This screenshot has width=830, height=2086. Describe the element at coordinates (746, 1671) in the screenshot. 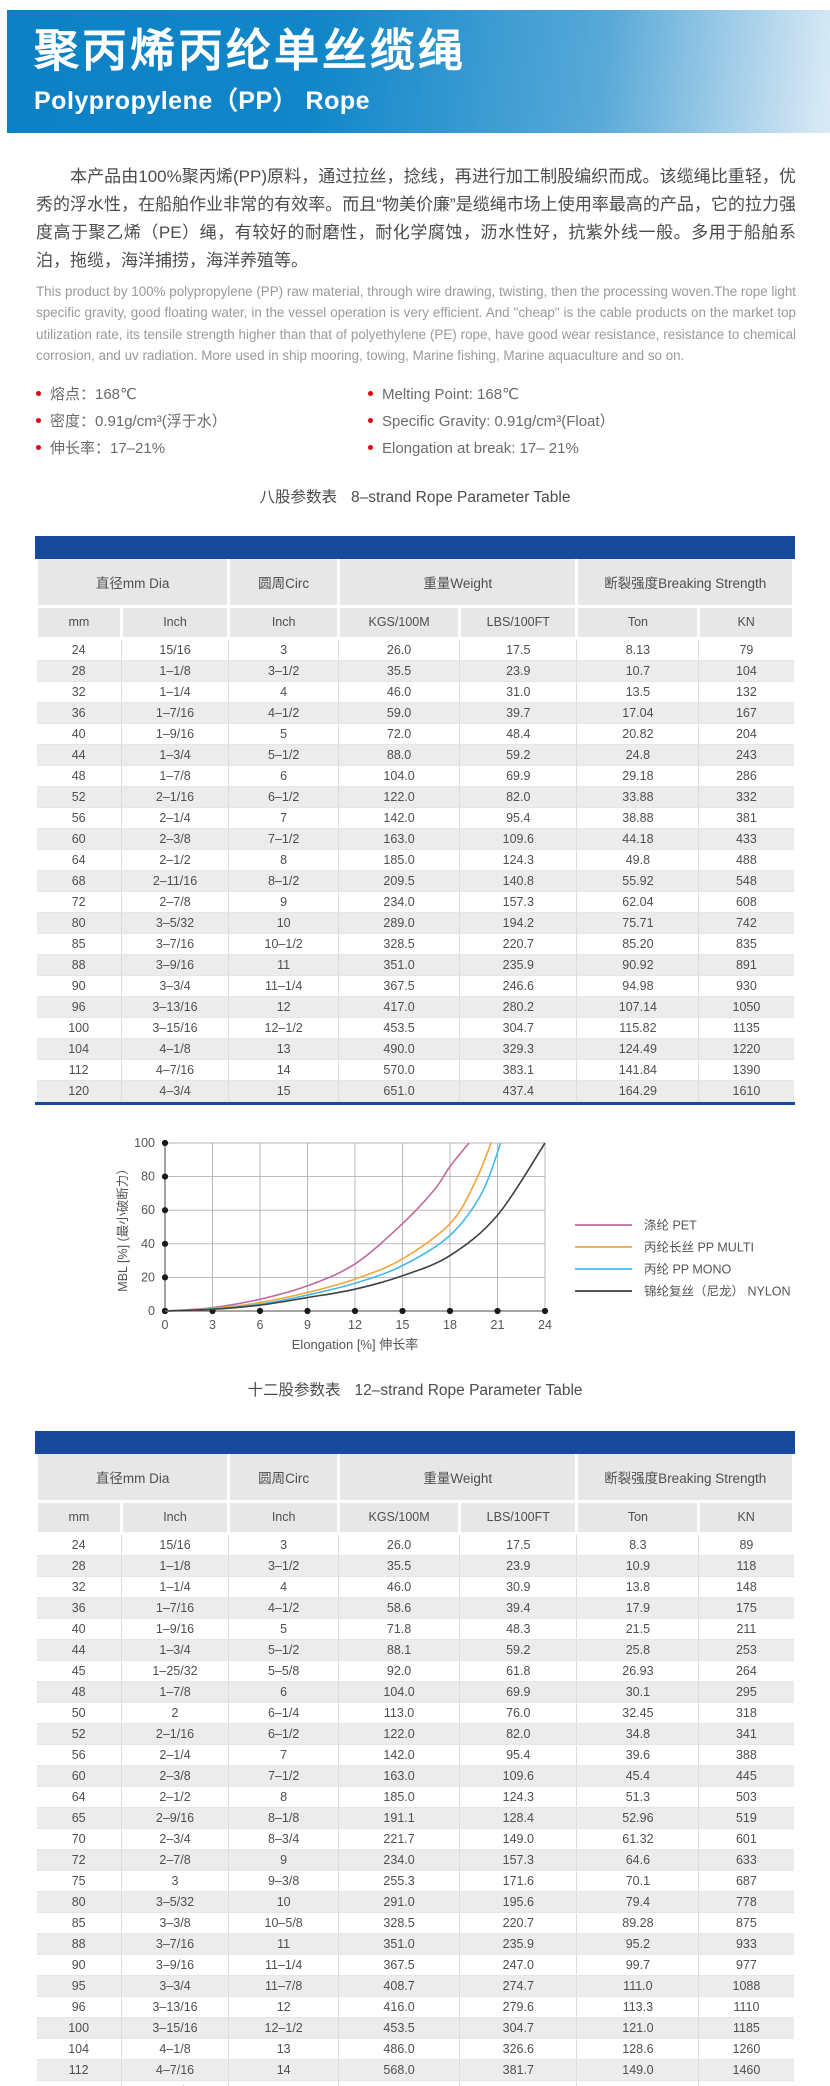

I see `table-cell: 264` at that location.